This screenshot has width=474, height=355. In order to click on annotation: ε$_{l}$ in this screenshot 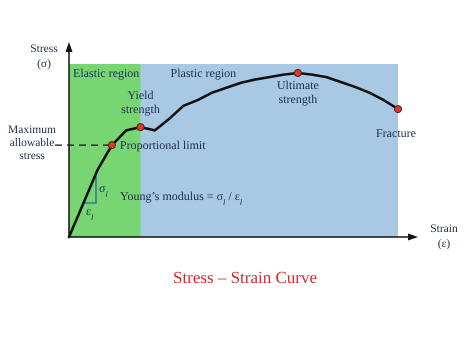, I will do `click(90, 213)`.